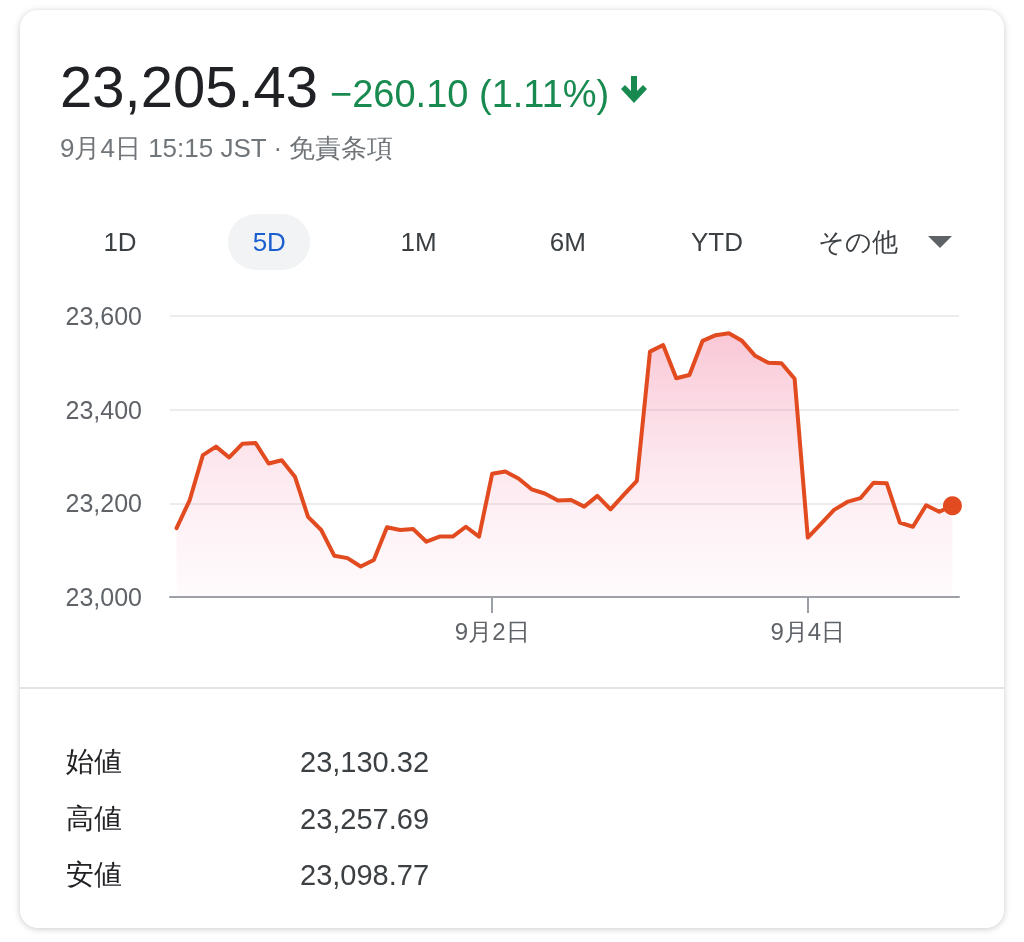 The image size is (1024, 942). Describe the element at coordinates (858, 242) in the screenshot. I see `text: その他` at that location.